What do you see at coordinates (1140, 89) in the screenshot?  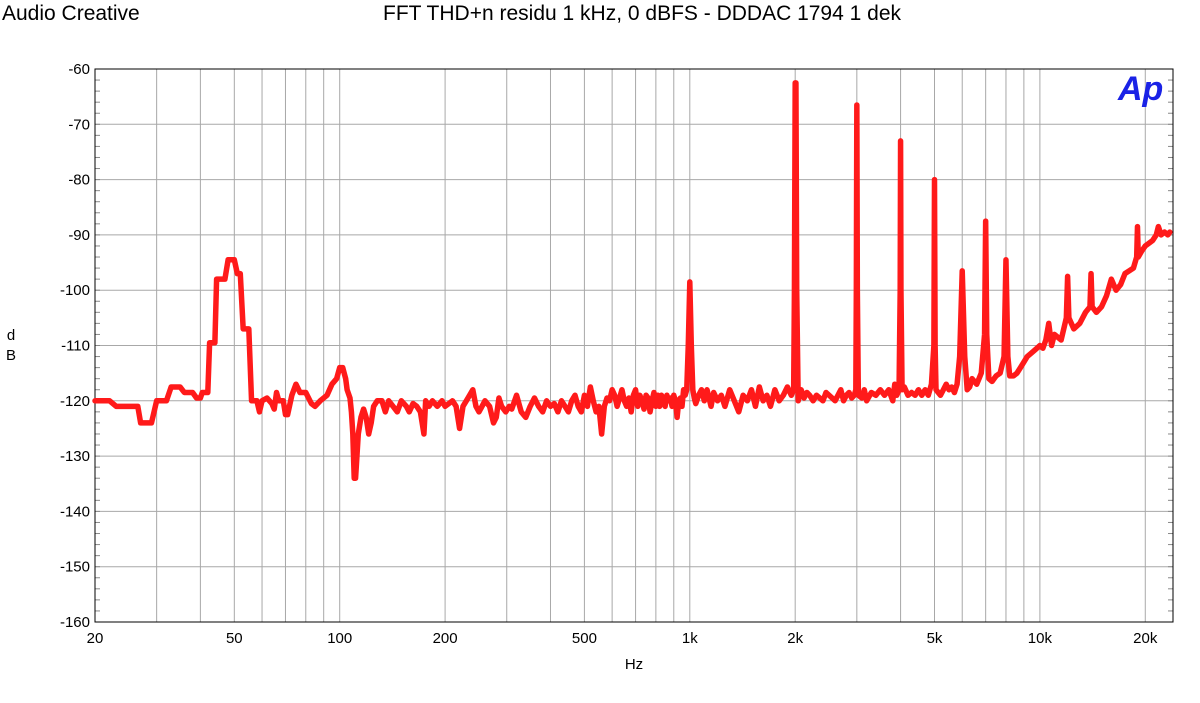 I see `ap-logo: Ap` at bounding box center [1140, 89].